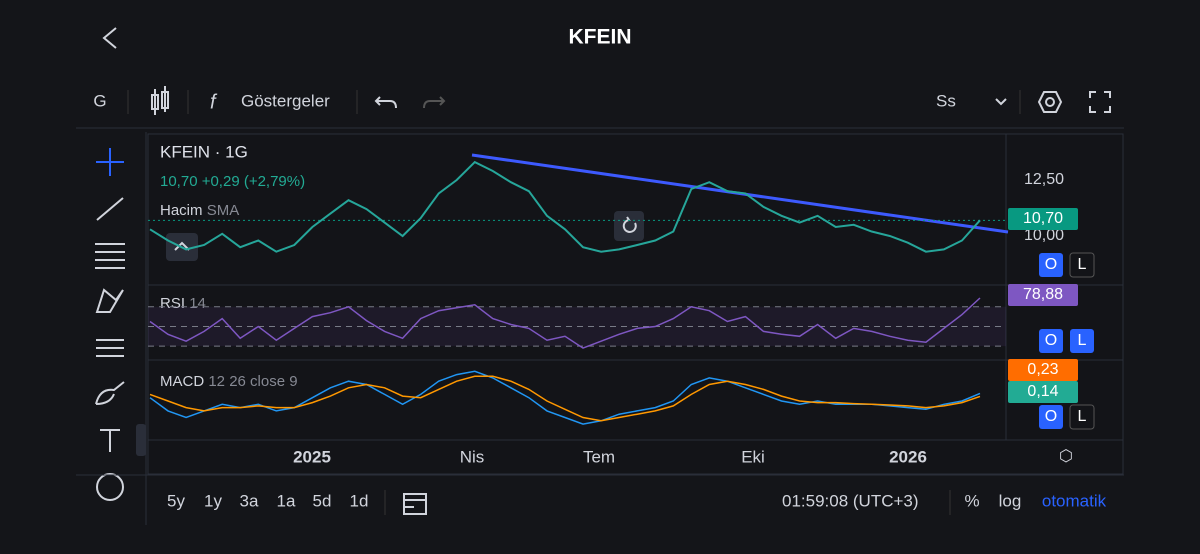  Describe the element at coordinates (213, 500) in the screenshot. I see `range-button: 1y` at that location.